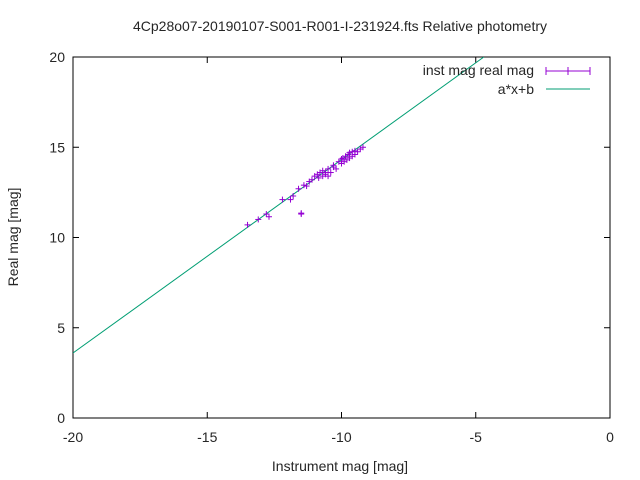  Describe the element at coordinates (568, 71) in the screenshot. I see `legend-sample-points` at that location.